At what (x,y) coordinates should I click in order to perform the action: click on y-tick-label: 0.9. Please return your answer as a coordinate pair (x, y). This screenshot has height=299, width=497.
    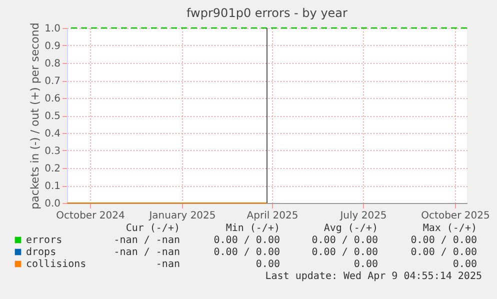
    Looking at the image, I should click on (52, 46).